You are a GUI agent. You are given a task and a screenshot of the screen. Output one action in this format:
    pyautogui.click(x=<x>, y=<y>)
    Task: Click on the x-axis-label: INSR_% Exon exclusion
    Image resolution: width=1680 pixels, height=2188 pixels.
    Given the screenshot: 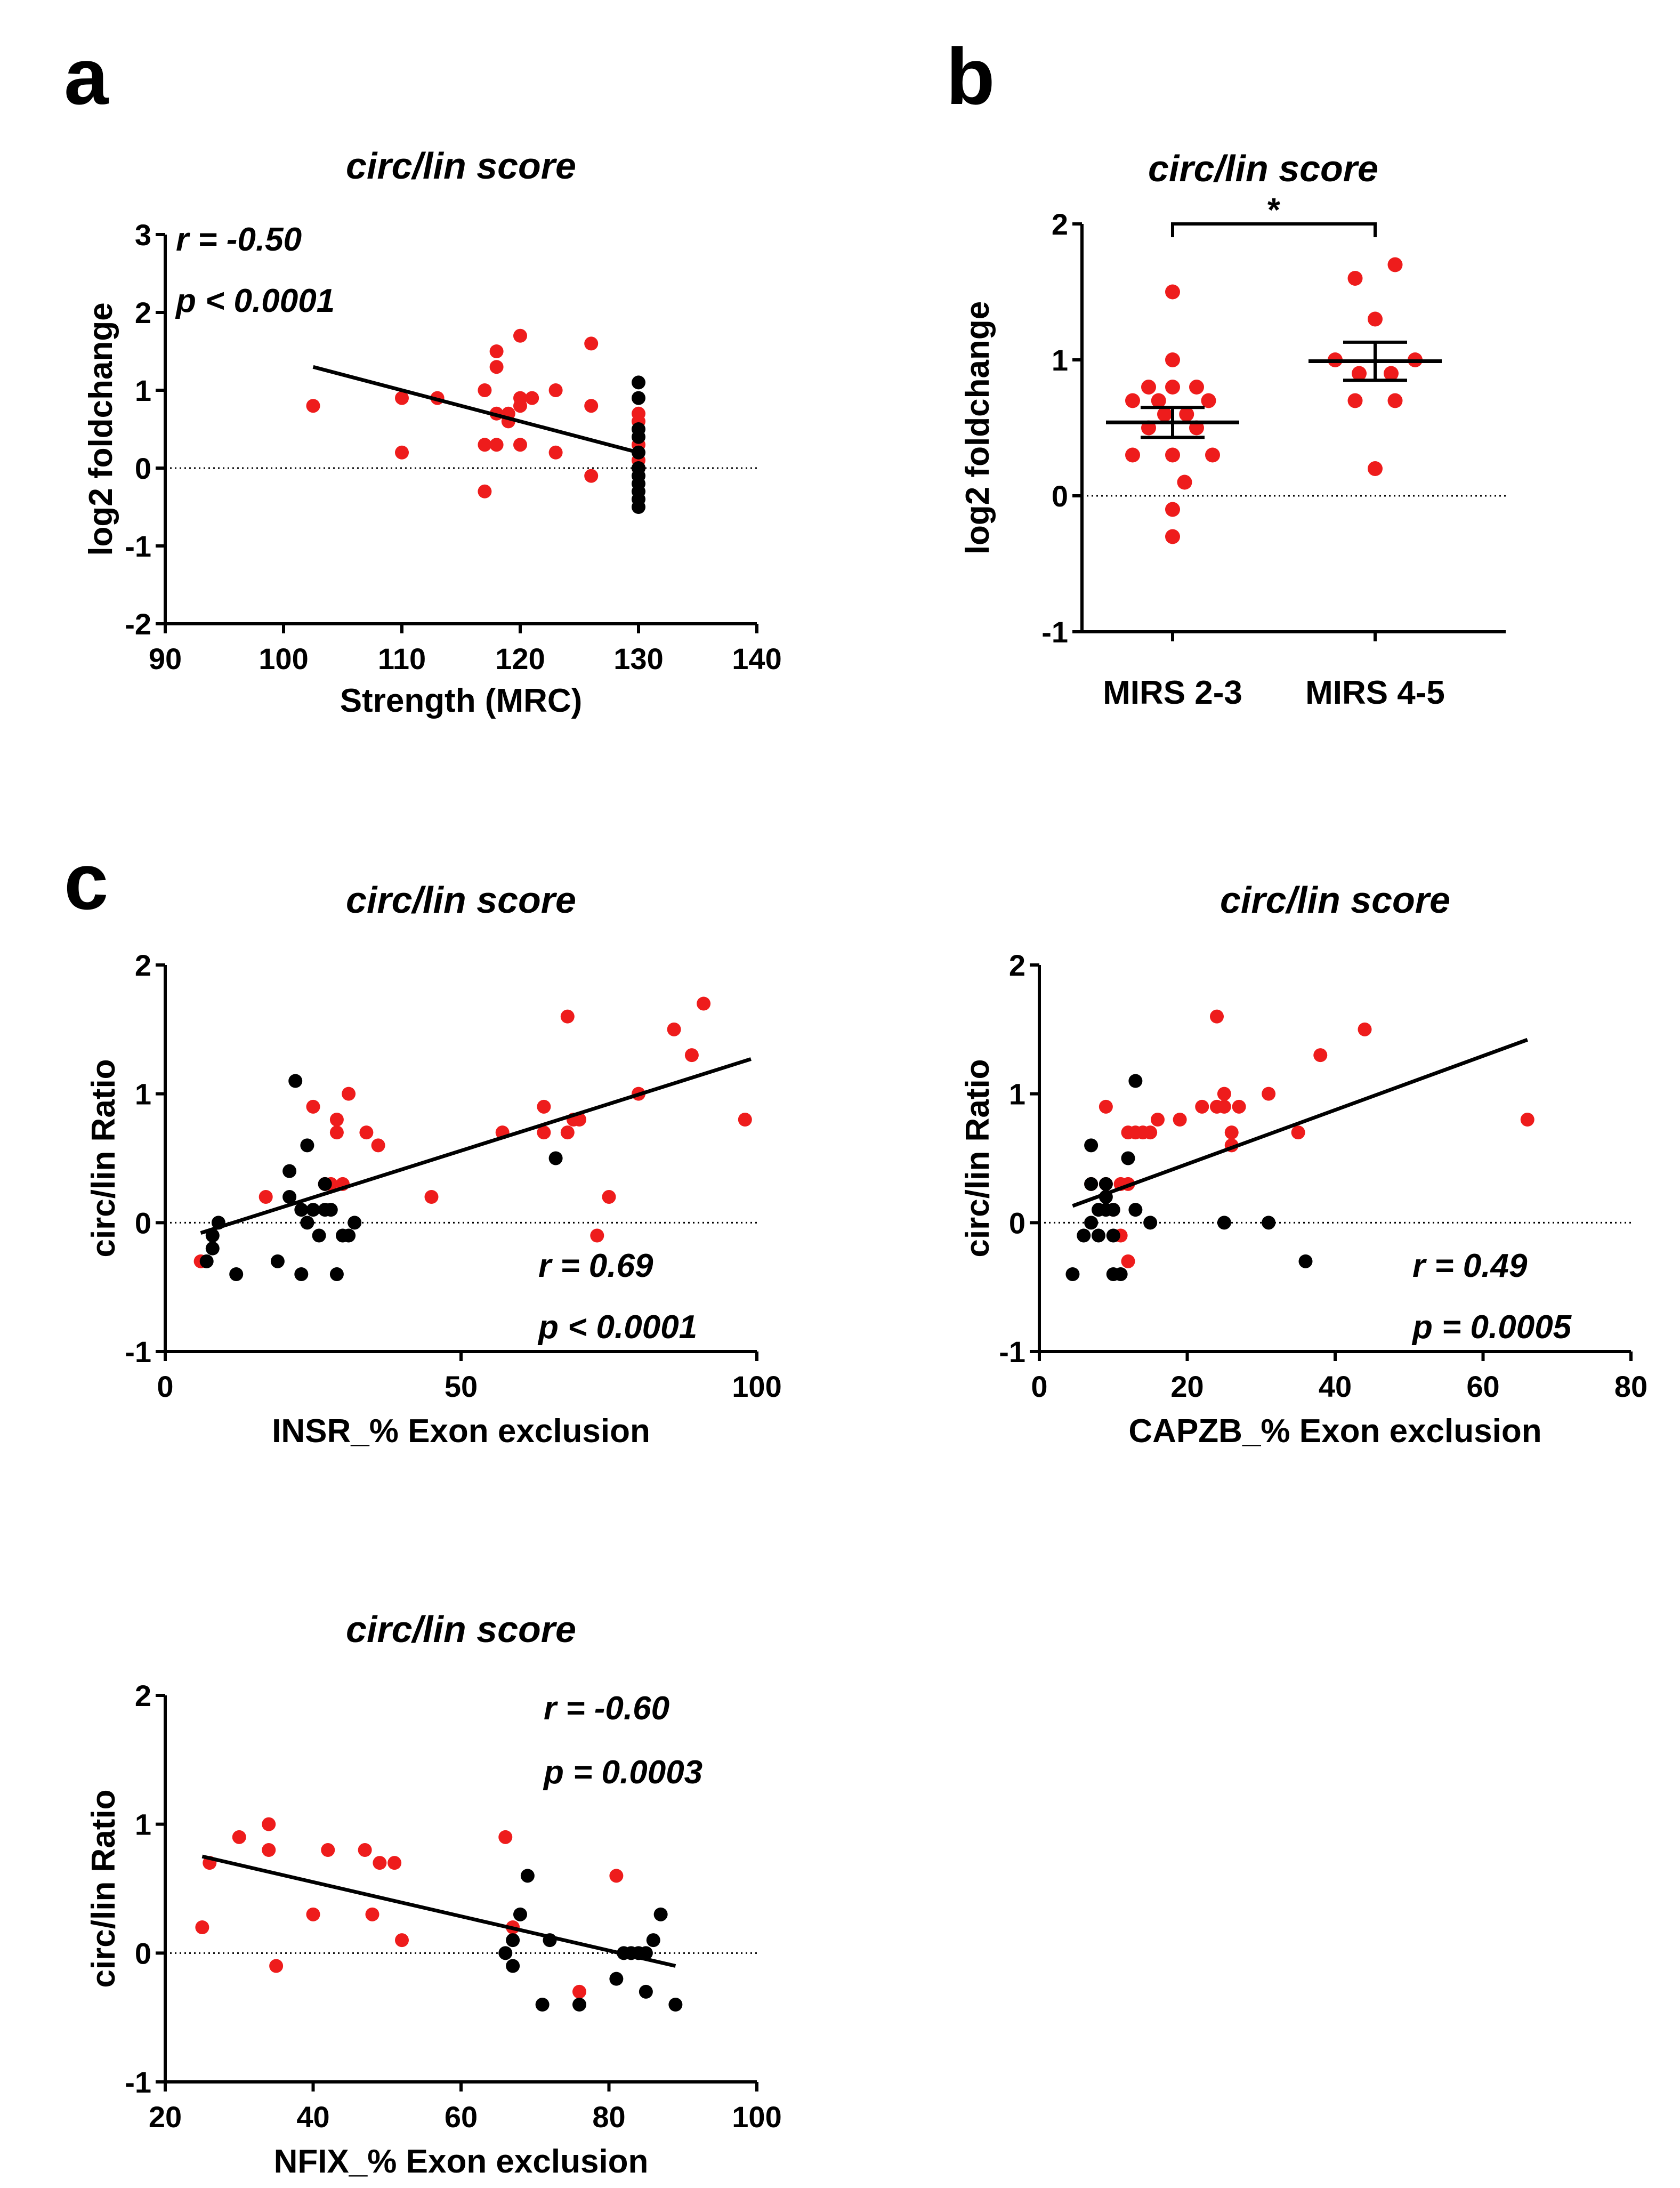 What is the action you would take?
    pyautogui.click(x=461, y=1431)
    